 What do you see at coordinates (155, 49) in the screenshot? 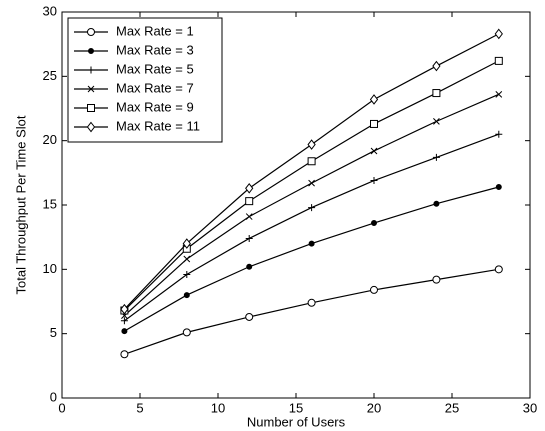
I see `legend-label: Max Rate = 3` at bounding box center [155, 49].